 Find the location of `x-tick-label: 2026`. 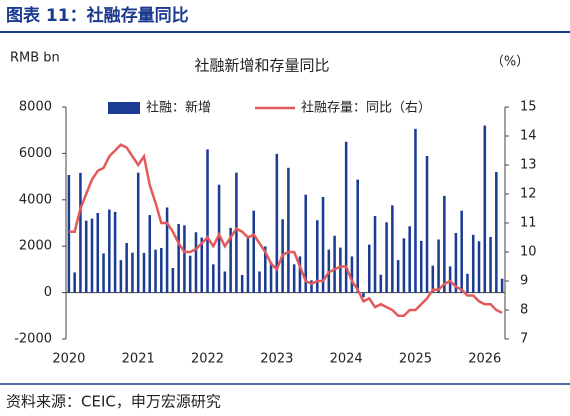

x-tick-label: 2026 is located at coordinates (484, 359).